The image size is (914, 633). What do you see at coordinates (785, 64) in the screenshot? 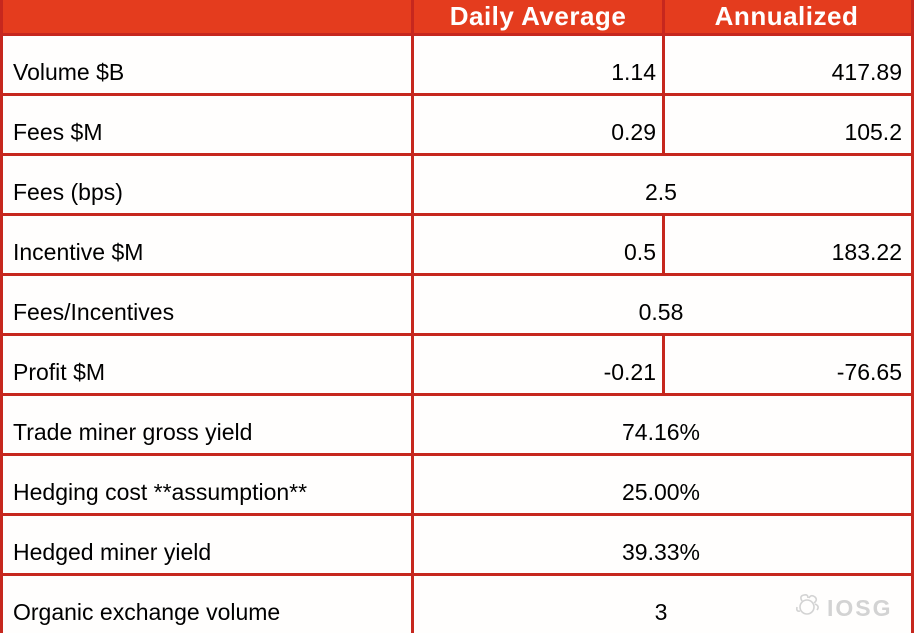
I see `annualized-cell: 417.89` at bounding box center [785, 64].